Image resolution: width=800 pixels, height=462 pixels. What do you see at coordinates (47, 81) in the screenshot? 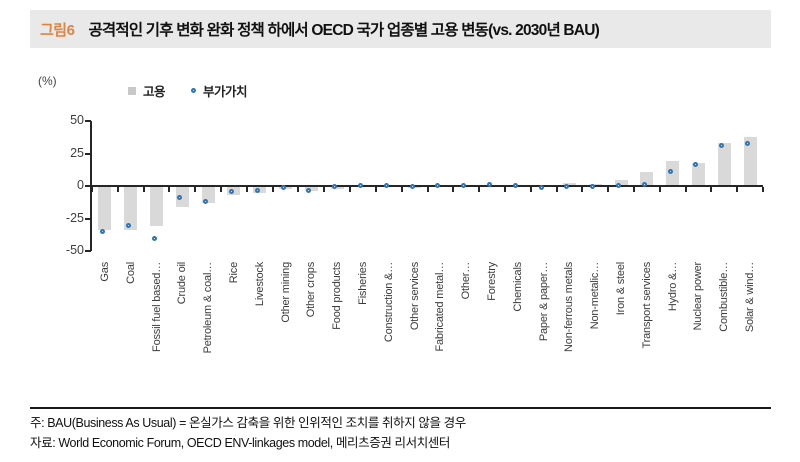
I see `y-axis-unit-label: (%)` at bounding box center [47, 81].